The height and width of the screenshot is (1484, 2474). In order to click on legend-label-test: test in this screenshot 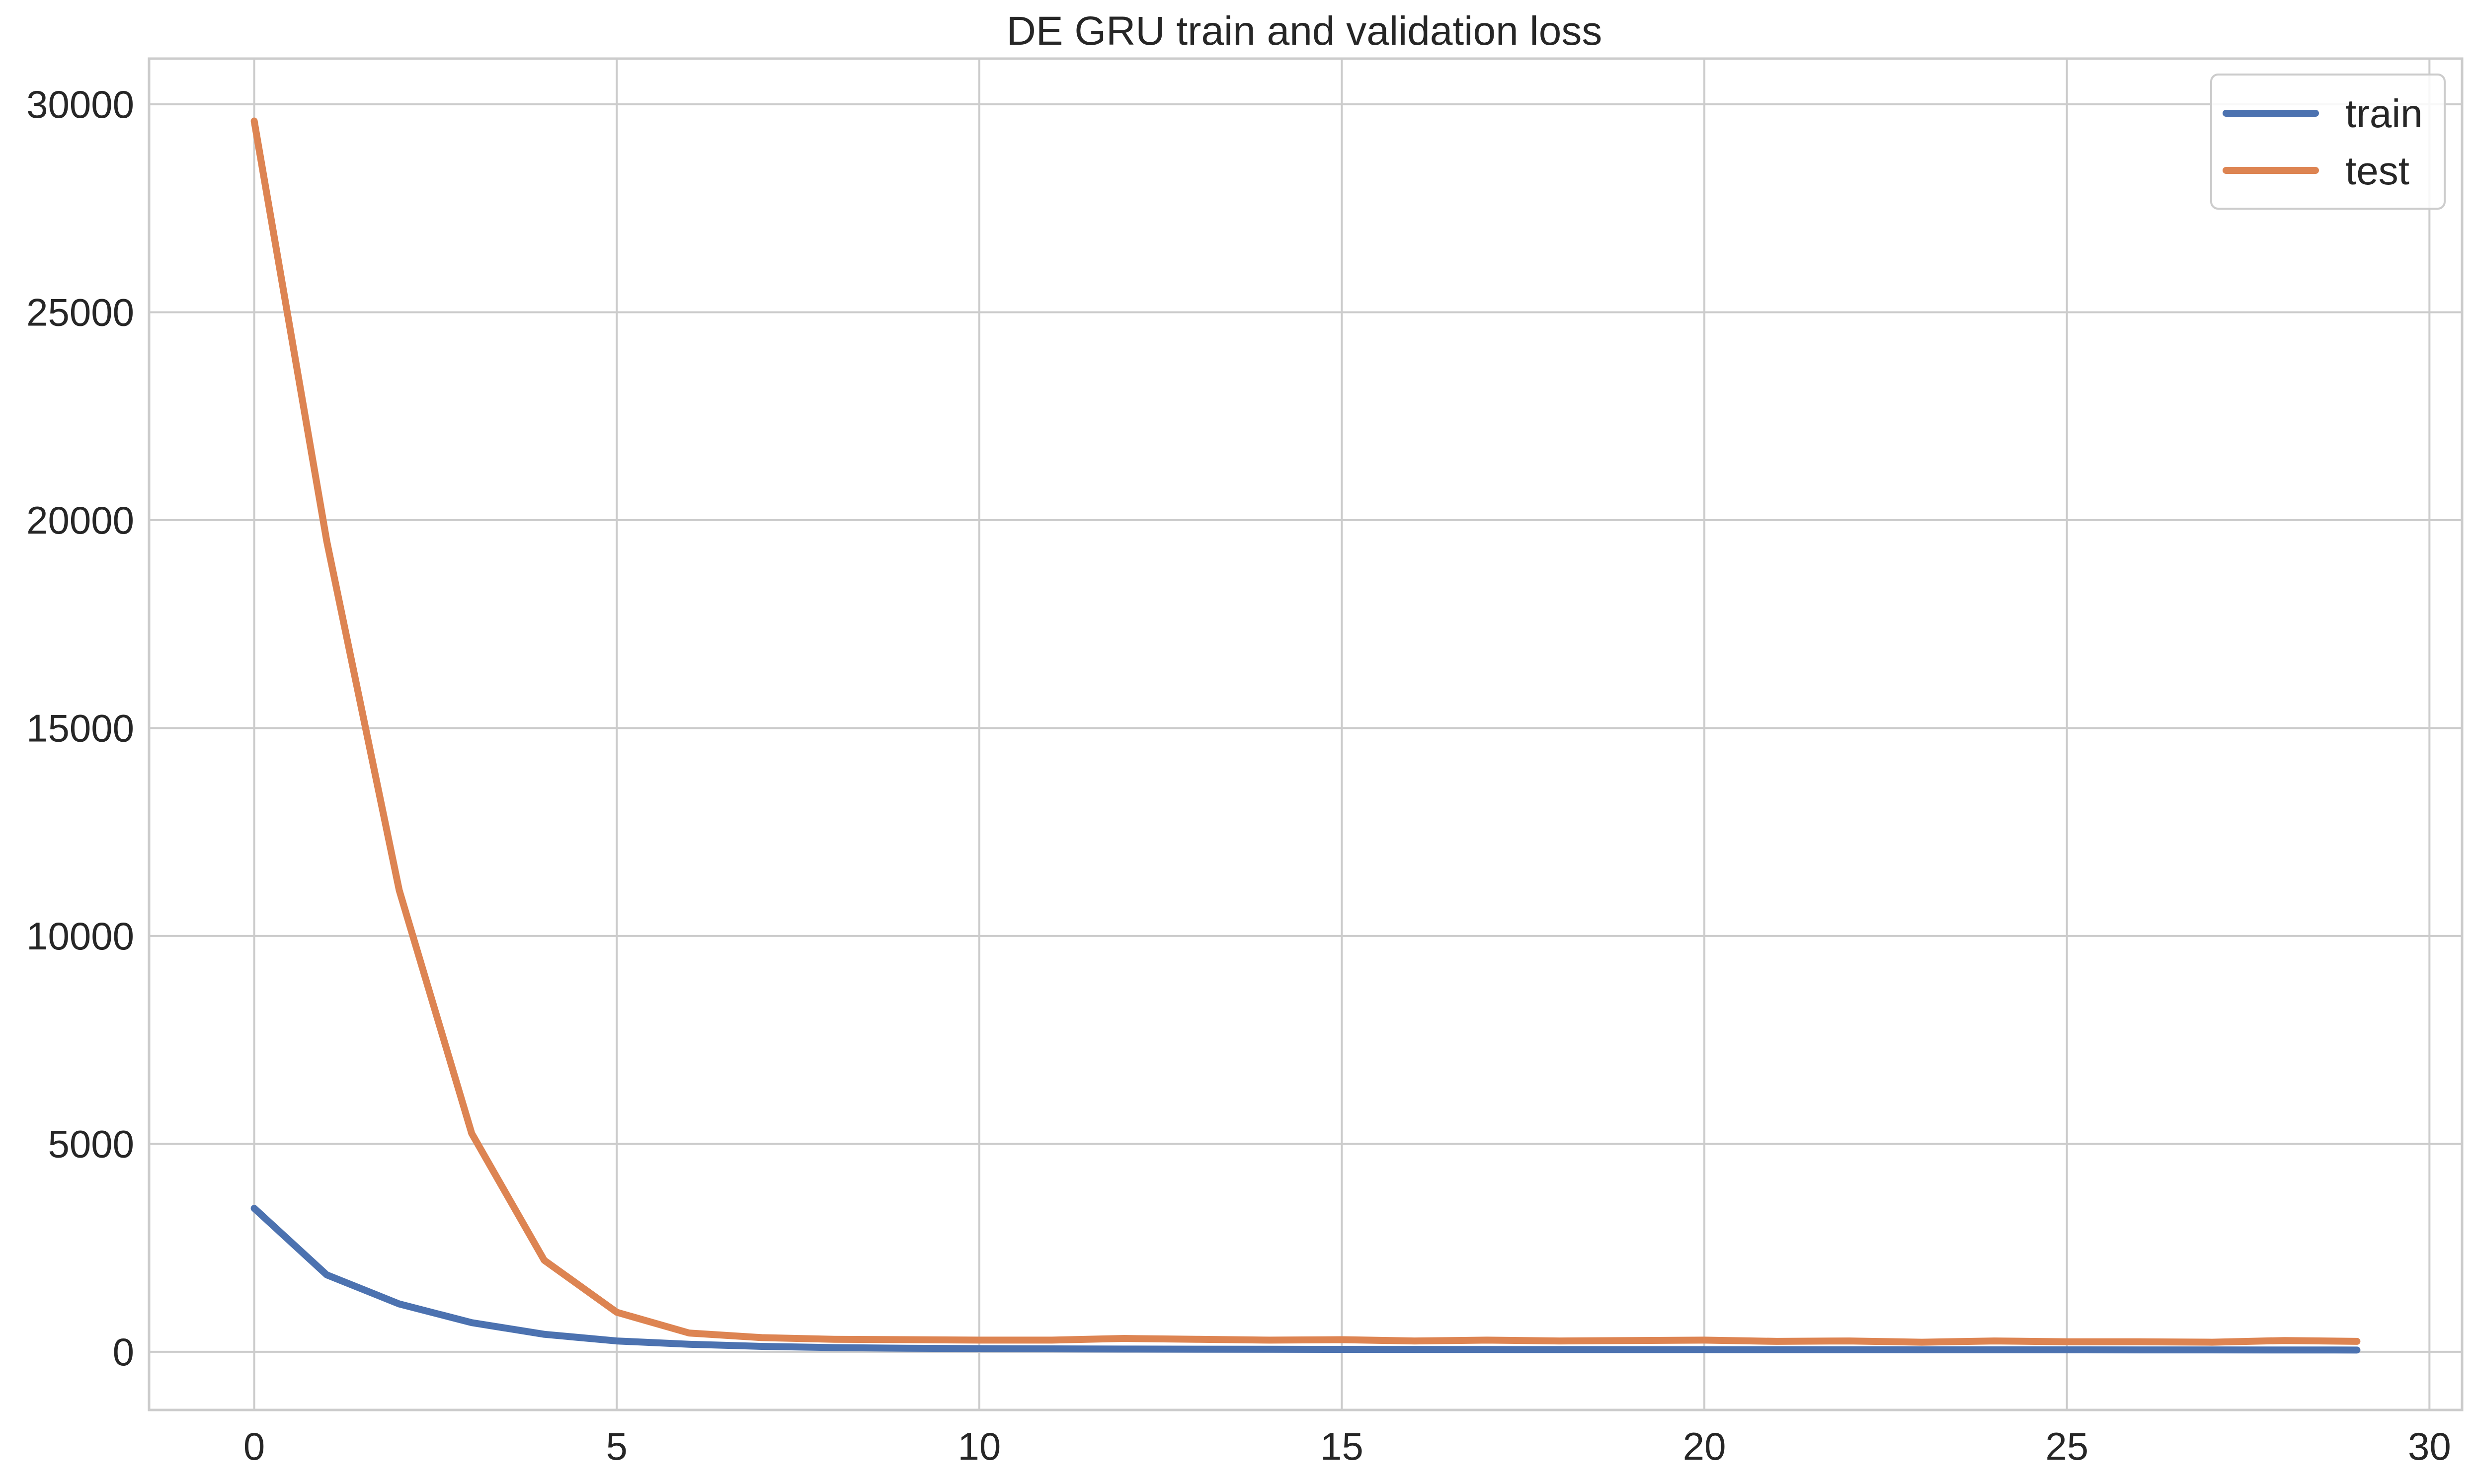, I will do `click(2377, 171)`.